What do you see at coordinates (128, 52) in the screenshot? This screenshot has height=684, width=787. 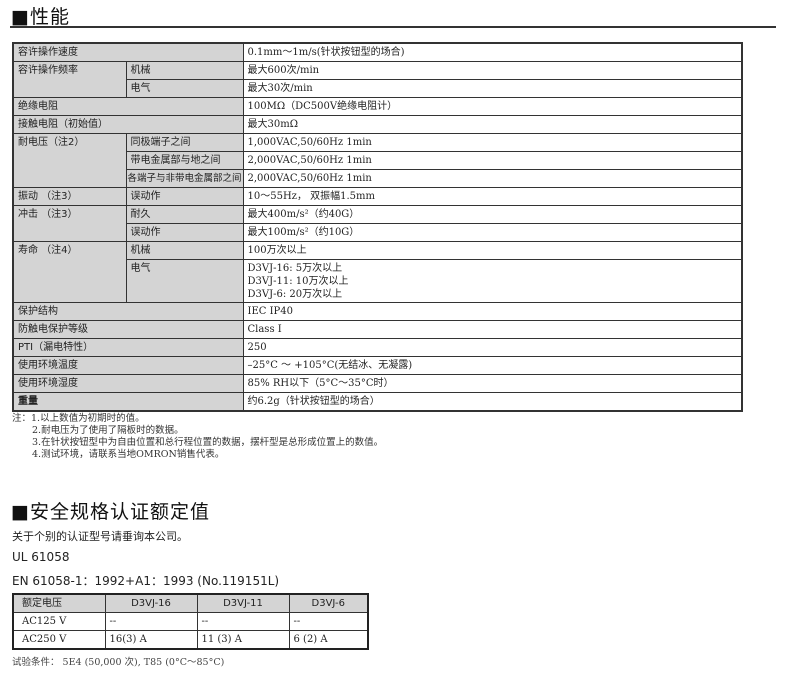 I see `row-label: 容许操作速度` at bounding box center [128, 52].